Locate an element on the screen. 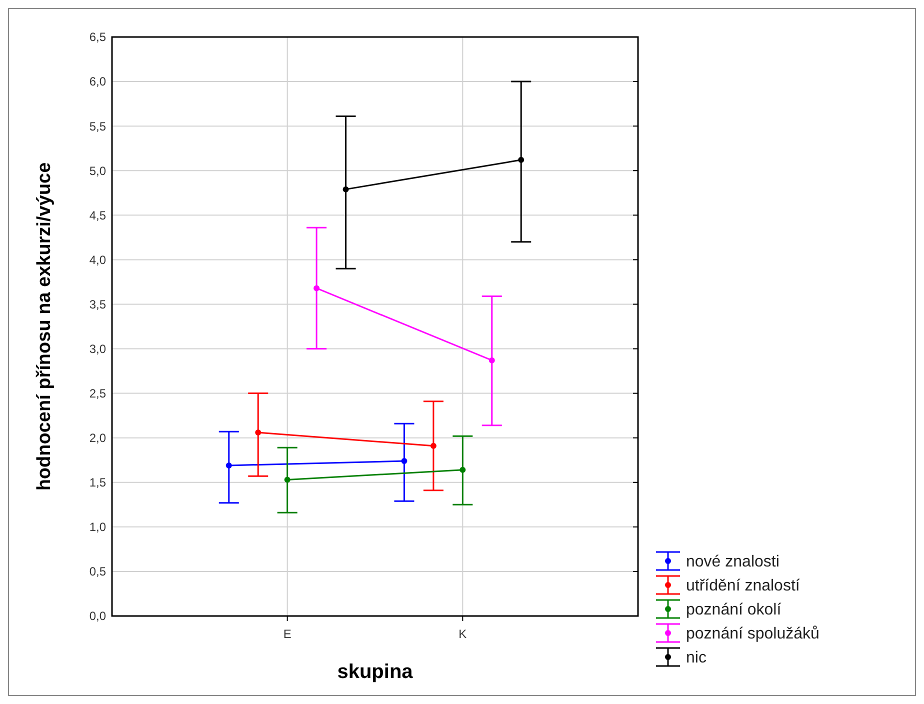 The image size is (924, 704). y-tick-label: 0,0 is located at coordinates (97, 616).